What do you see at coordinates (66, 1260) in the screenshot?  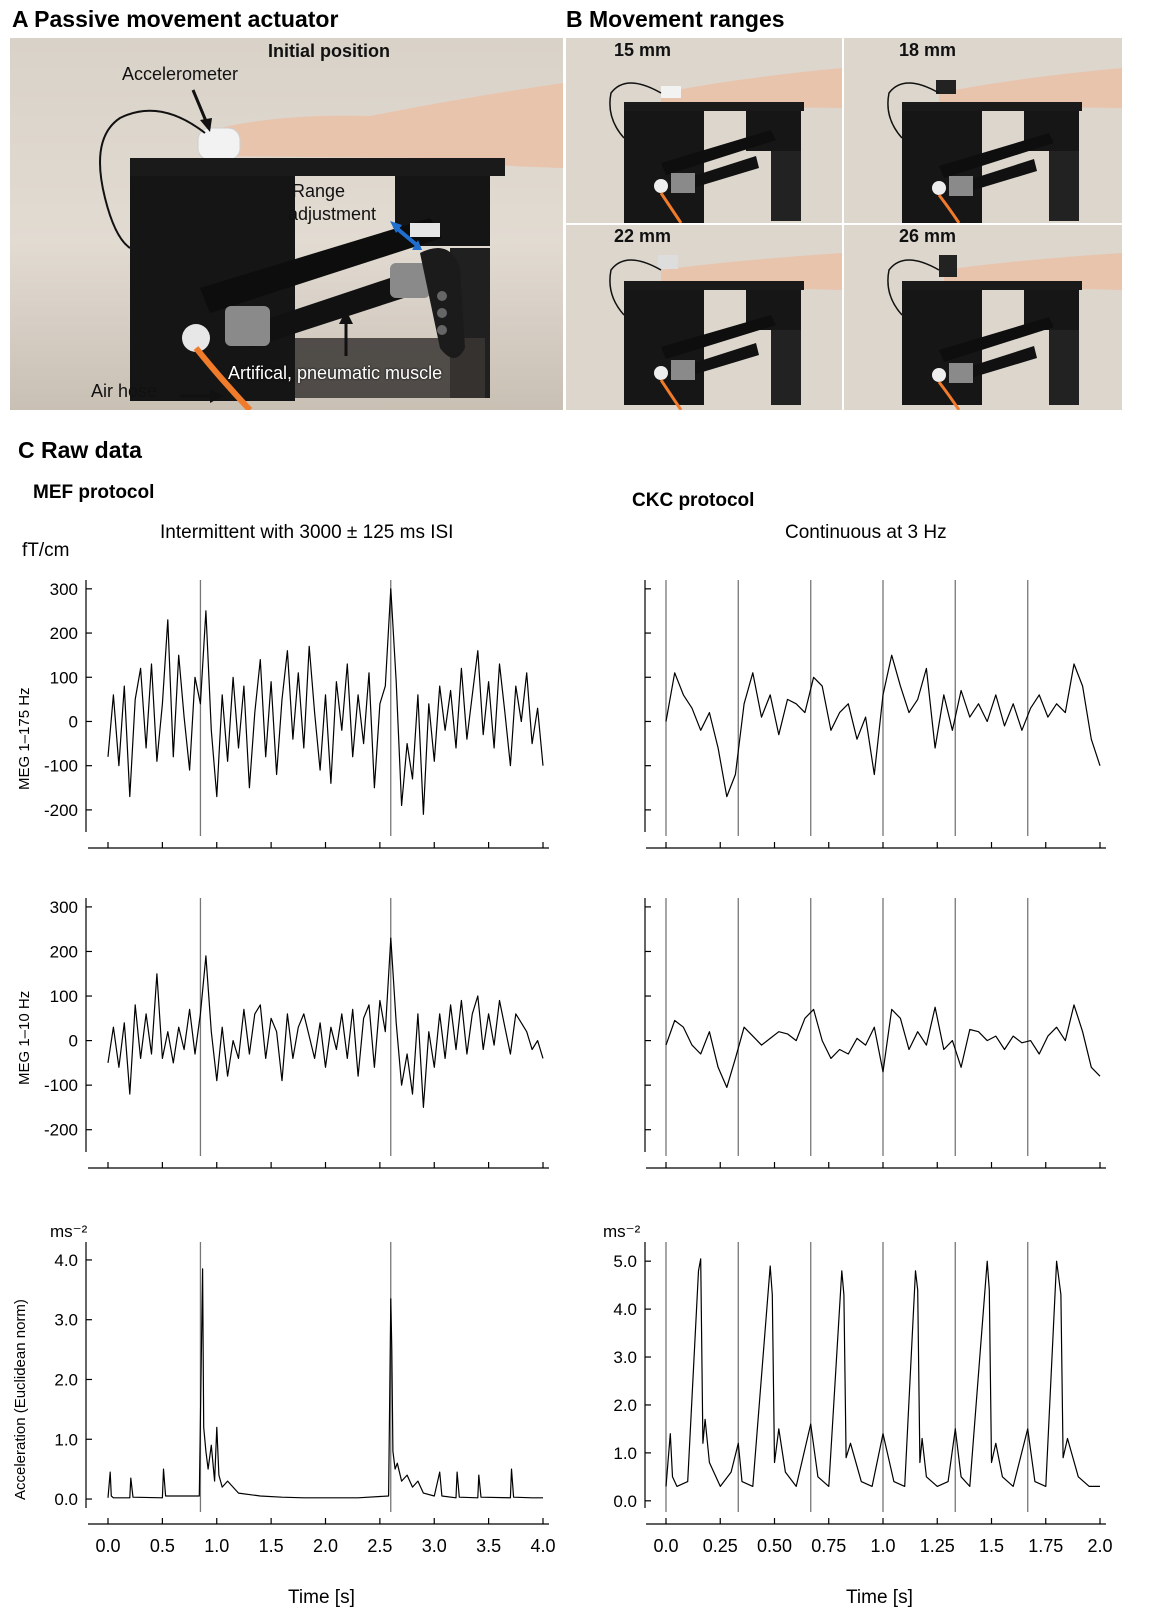 I see `mef-acceleration-ytick-label: 4.0` at bounding box center [66, 1260].